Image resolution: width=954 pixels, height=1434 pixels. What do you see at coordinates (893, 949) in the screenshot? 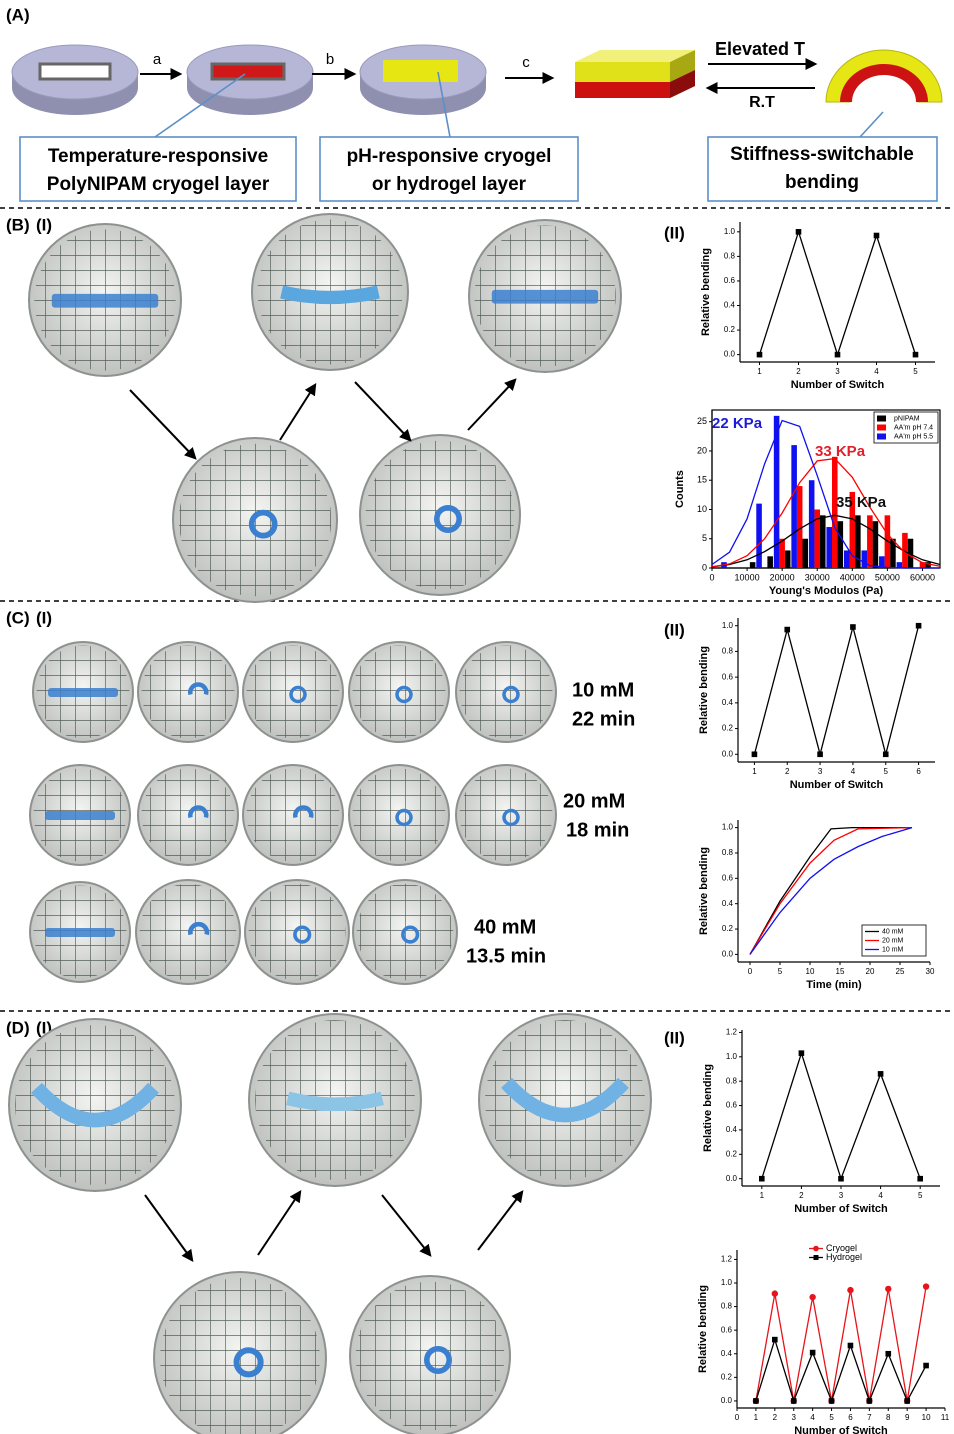
I see `legend-label: 10 mM` at bounding box center [893, 949].